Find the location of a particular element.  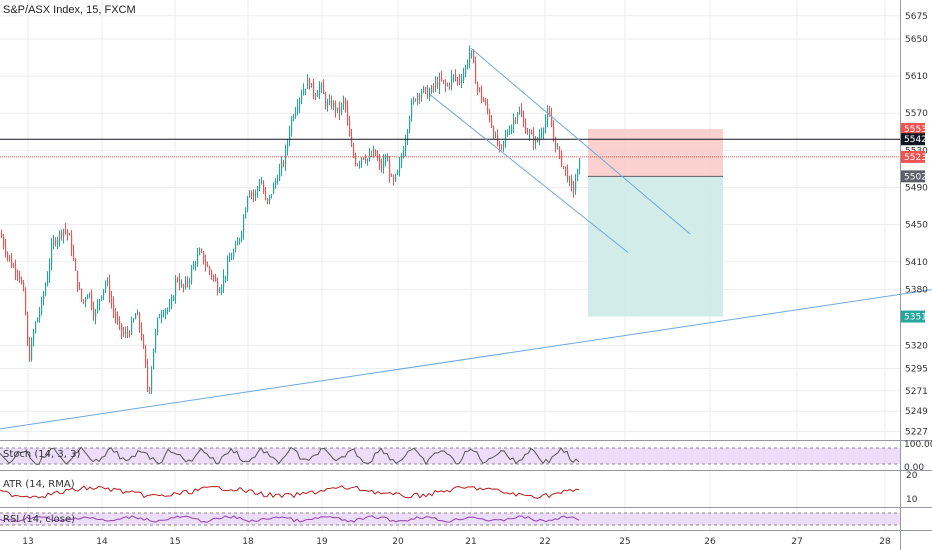

rsi-label: RSI (14, close) is located at coordinates (39, 519).